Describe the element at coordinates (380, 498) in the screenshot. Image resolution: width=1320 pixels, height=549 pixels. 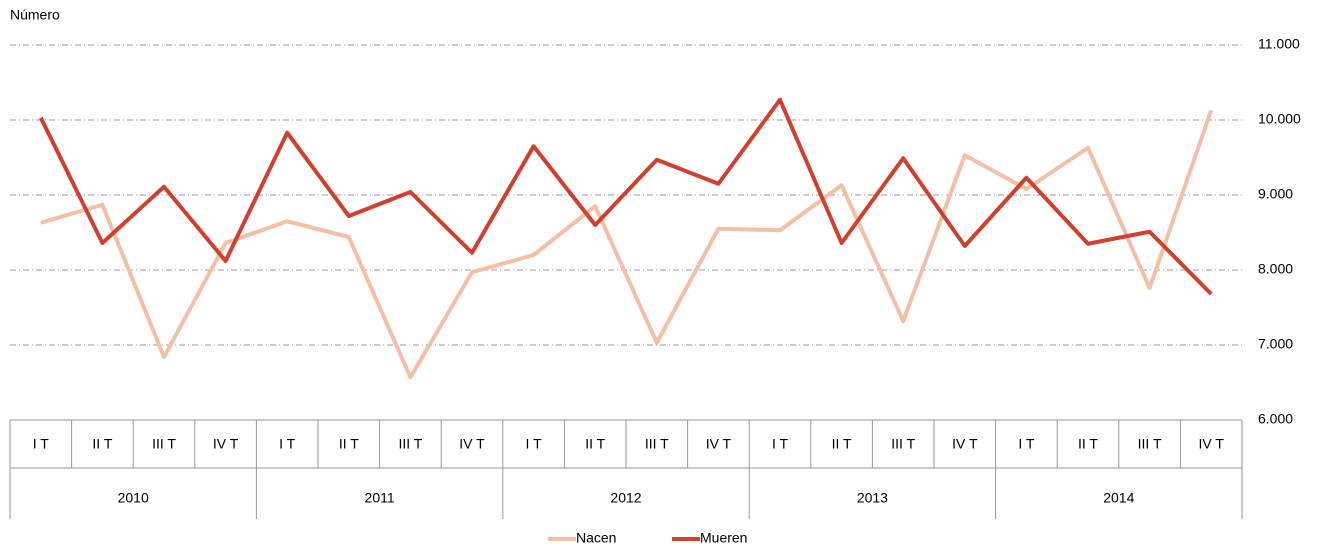
I see `year-label: 2011` at that location.